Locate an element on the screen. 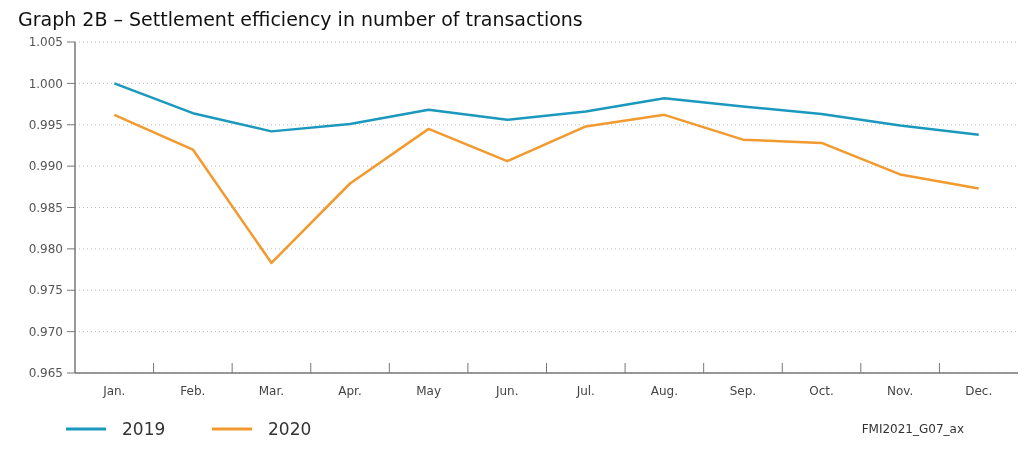 The width and height of the screenshot is (1032, 457). legend-label: 2020 is located at coordinates (290, 428).